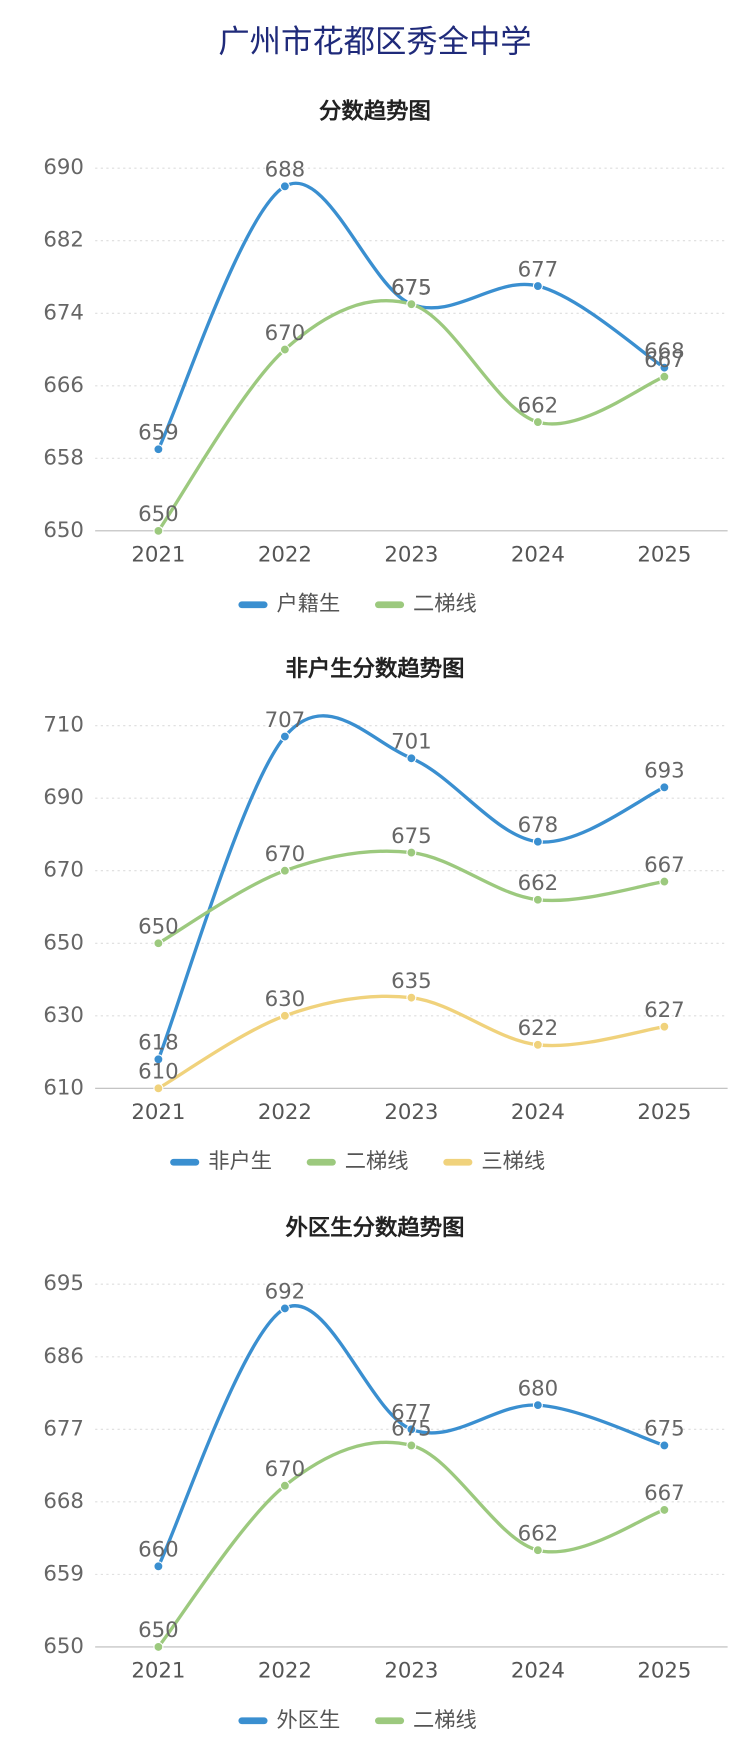 The height and width of the screenshot is (1758, 750). Describe the element at coordinates (63, 312) in the screenshot. I see `y-tick-label: 674` at that location.